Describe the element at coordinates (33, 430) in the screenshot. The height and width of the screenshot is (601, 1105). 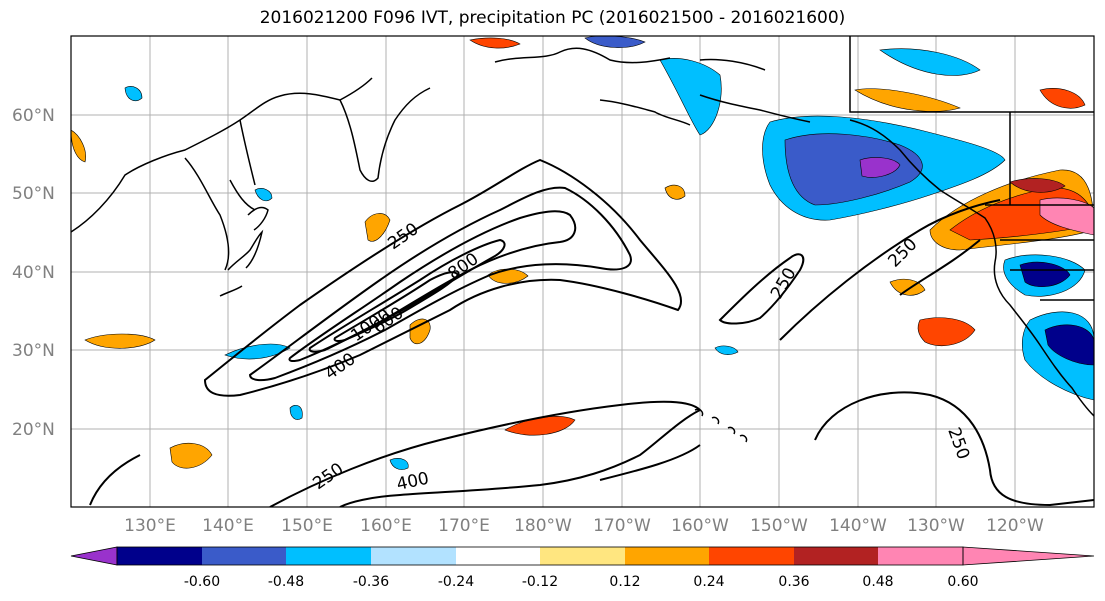
I see `lat-label: 20°N` at that location.